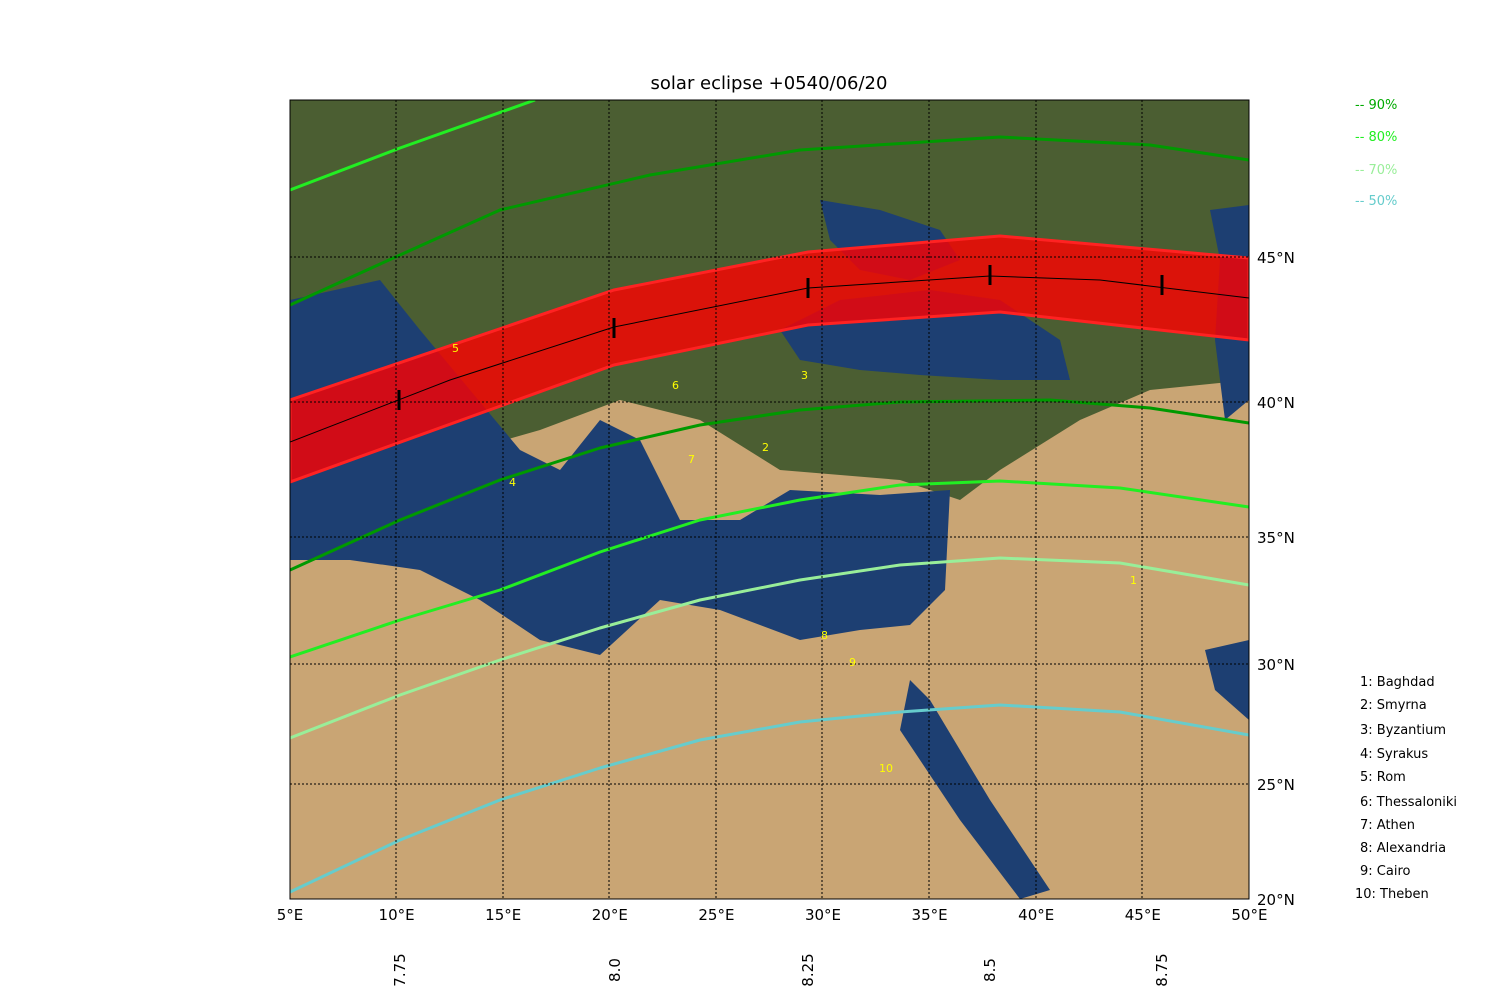 This screenshot has width=1500, height=1004. I want to click on y-tick-label: 45°N, so click(1276, 258).